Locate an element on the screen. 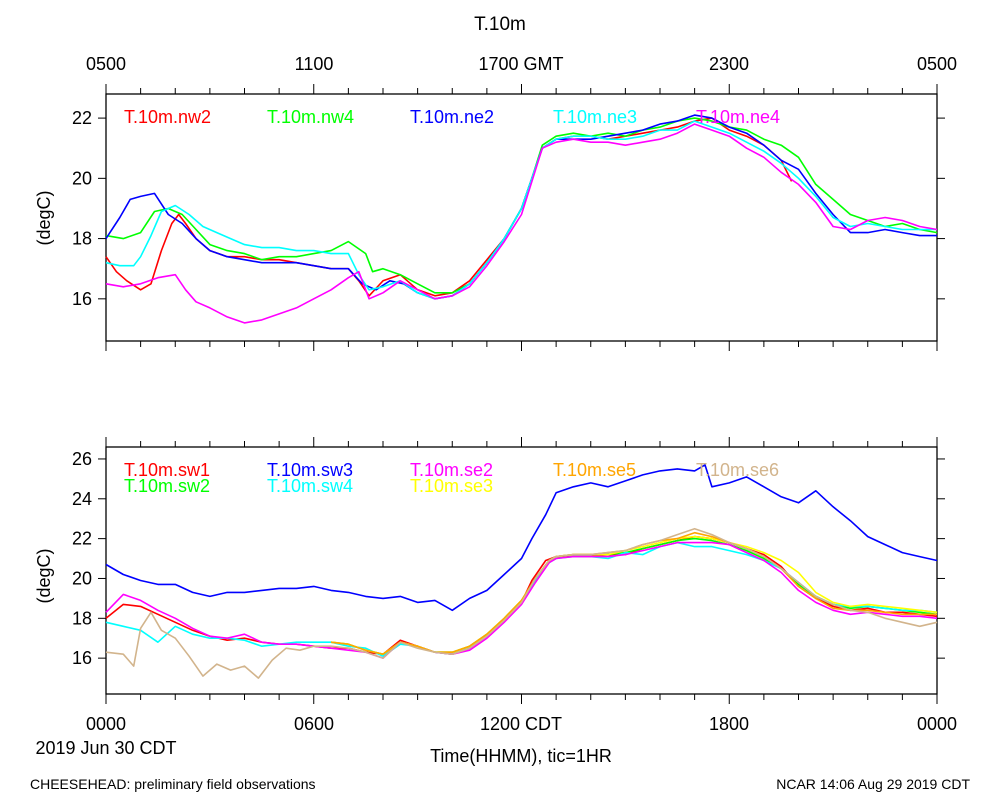 The width and height of the screenshot is (1000, 800). legend-se3: T.10m.se3 is located at coordinates (451, 486).